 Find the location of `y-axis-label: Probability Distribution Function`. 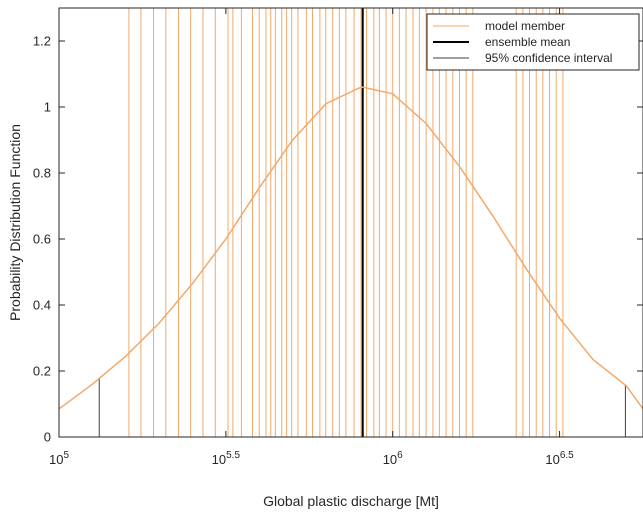

y-axis-label: Probability Distribution Function is located at coordinates (15, 222).